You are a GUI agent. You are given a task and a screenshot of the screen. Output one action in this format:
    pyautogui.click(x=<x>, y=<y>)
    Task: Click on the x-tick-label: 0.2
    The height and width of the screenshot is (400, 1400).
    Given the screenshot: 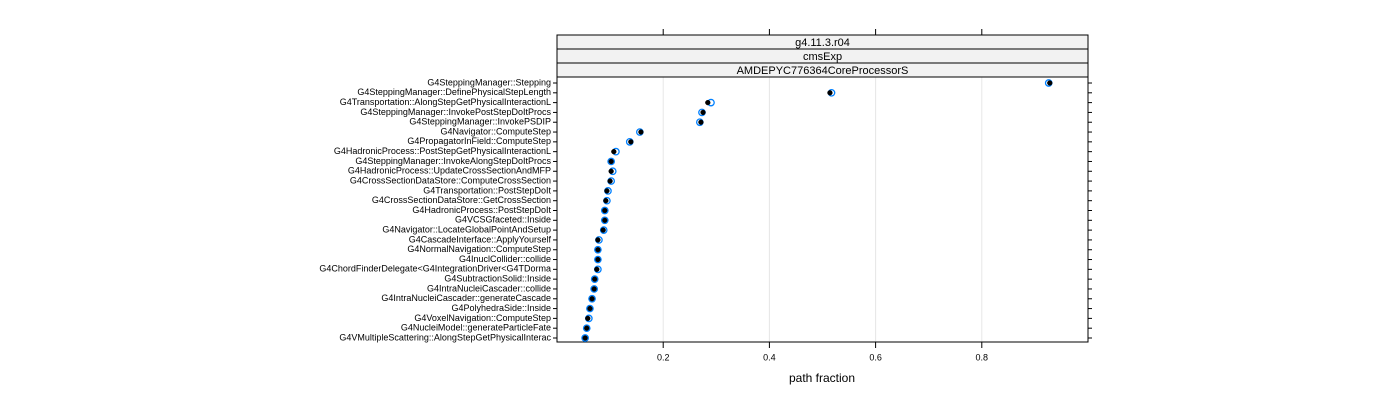 What is the action you would take?
    pyautogui.click(x=663, y=357)
    